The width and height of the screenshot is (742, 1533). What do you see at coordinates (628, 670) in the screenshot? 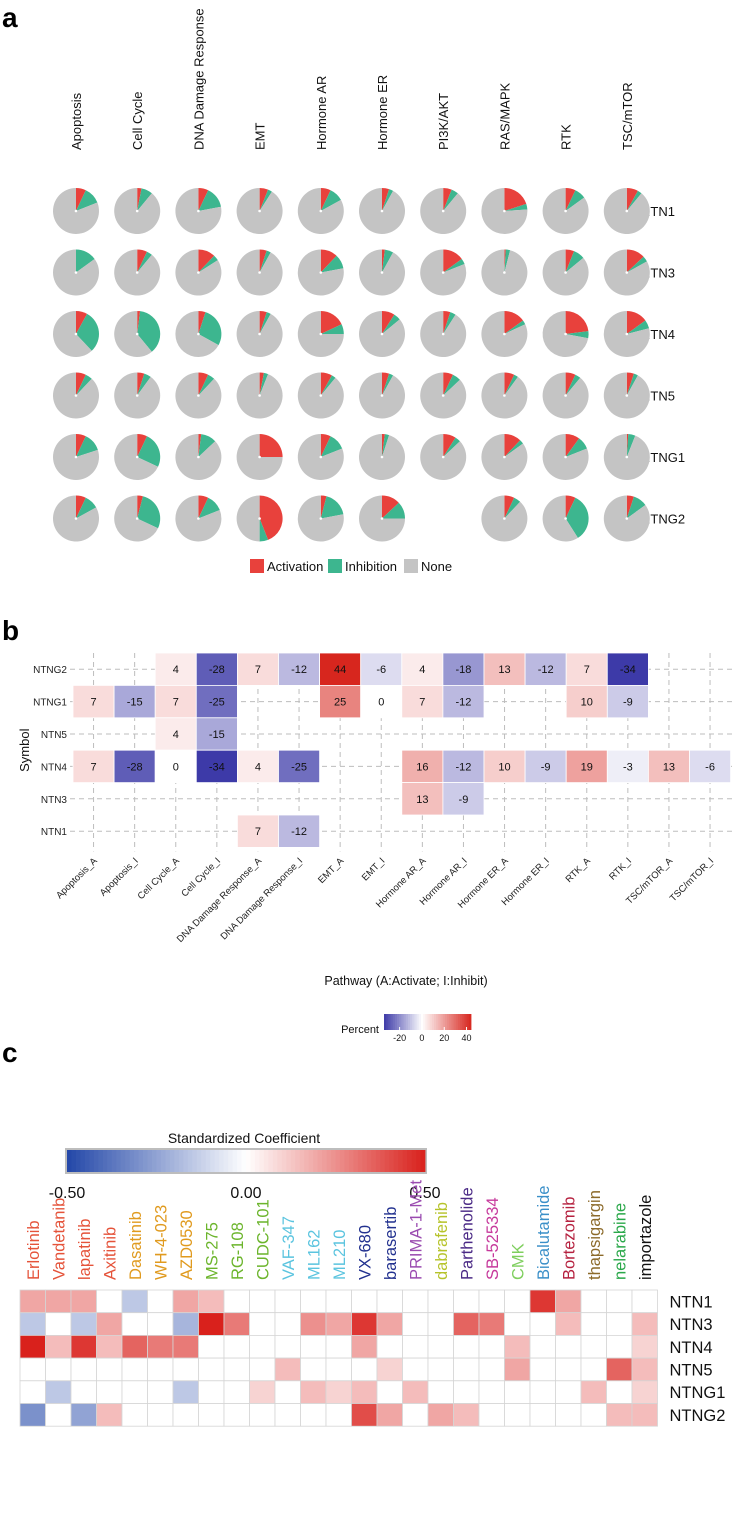
I see `heatmap-cell-value: -34` at bounding box center [628, 670].